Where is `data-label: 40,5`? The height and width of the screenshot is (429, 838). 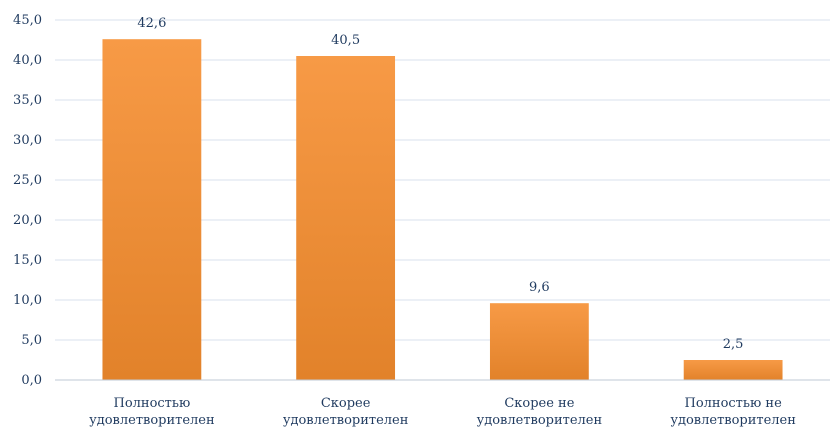 data-label: 40,5 is located at coordinates (345, 40).